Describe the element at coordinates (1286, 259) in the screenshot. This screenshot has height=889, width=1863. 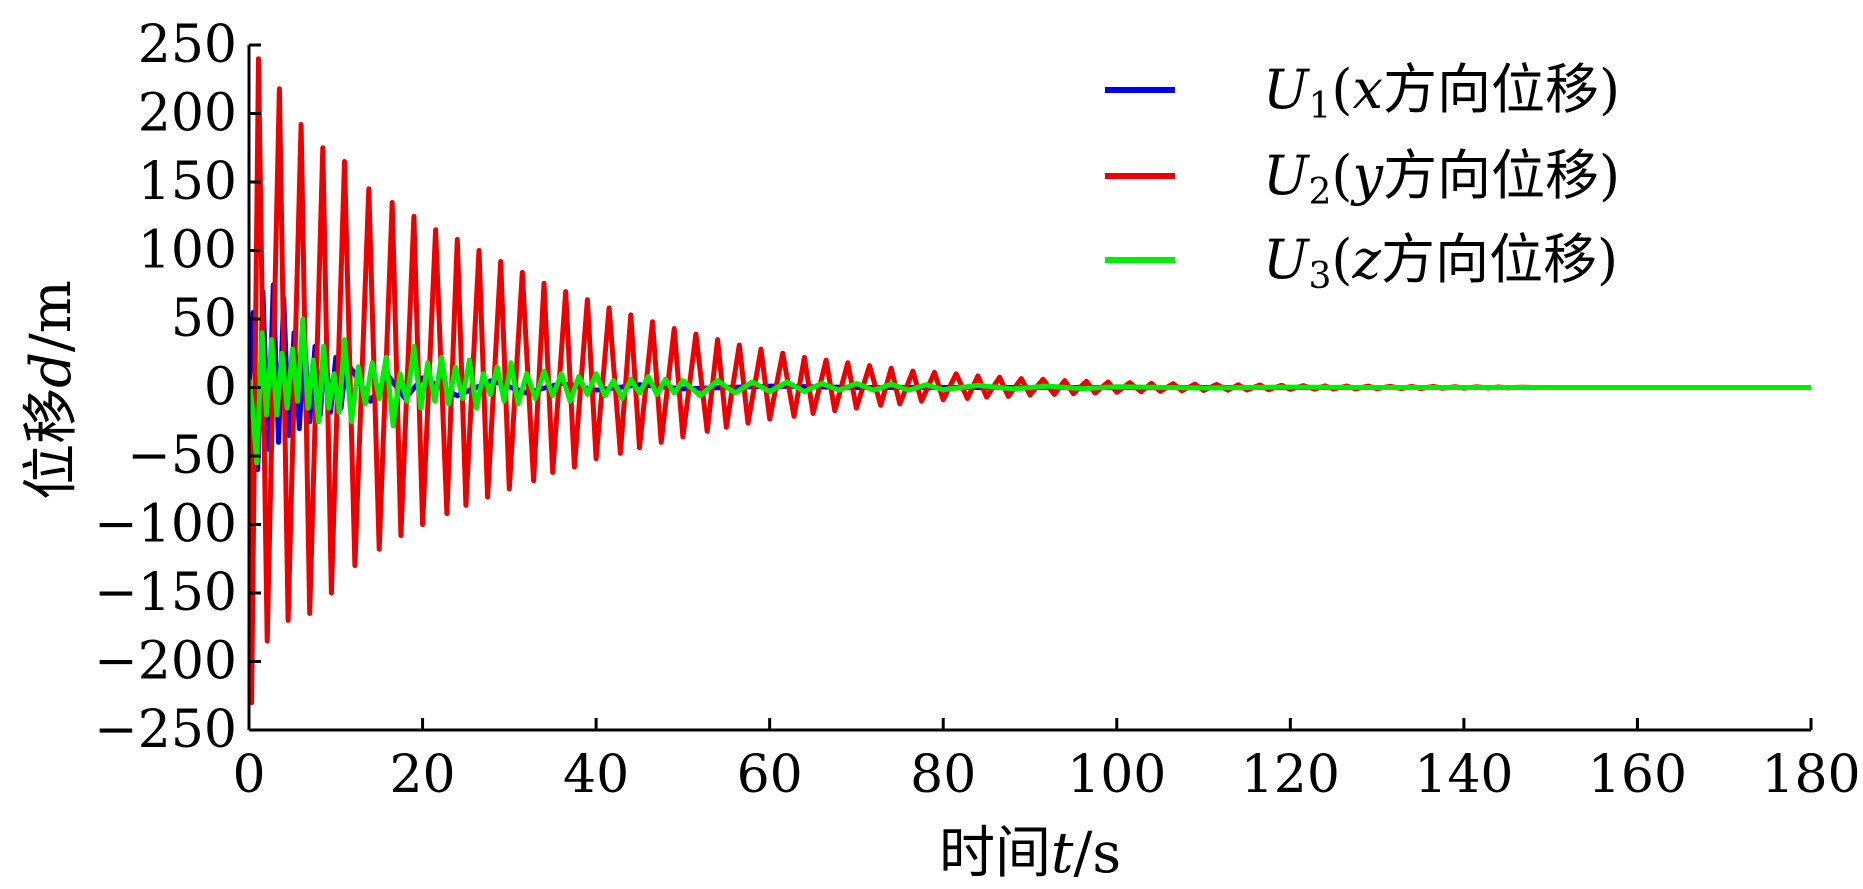
I see `legend-u3-prefix: U` at that location.